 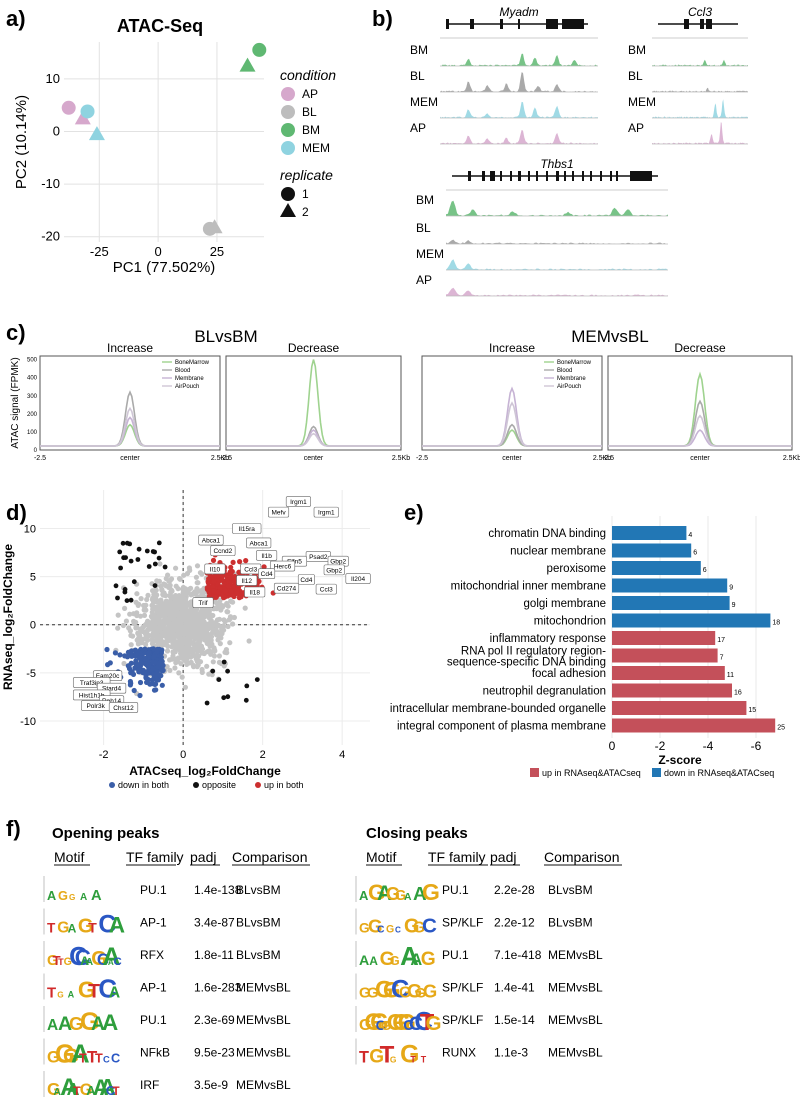 I want to click on profile-xtick: center, so click(x=314, y=458).